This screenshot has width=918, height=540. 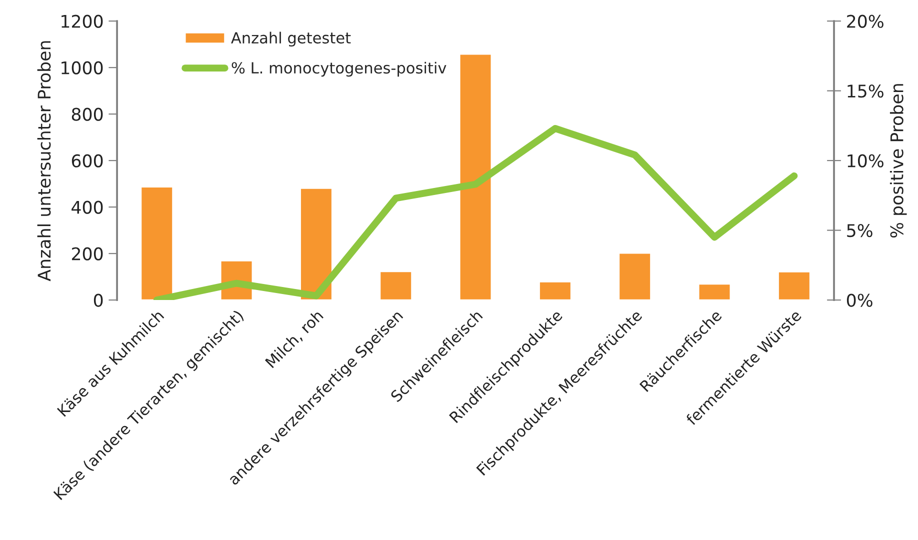 I want to click on y-tick-label: 400, so click(x=87, y=207).